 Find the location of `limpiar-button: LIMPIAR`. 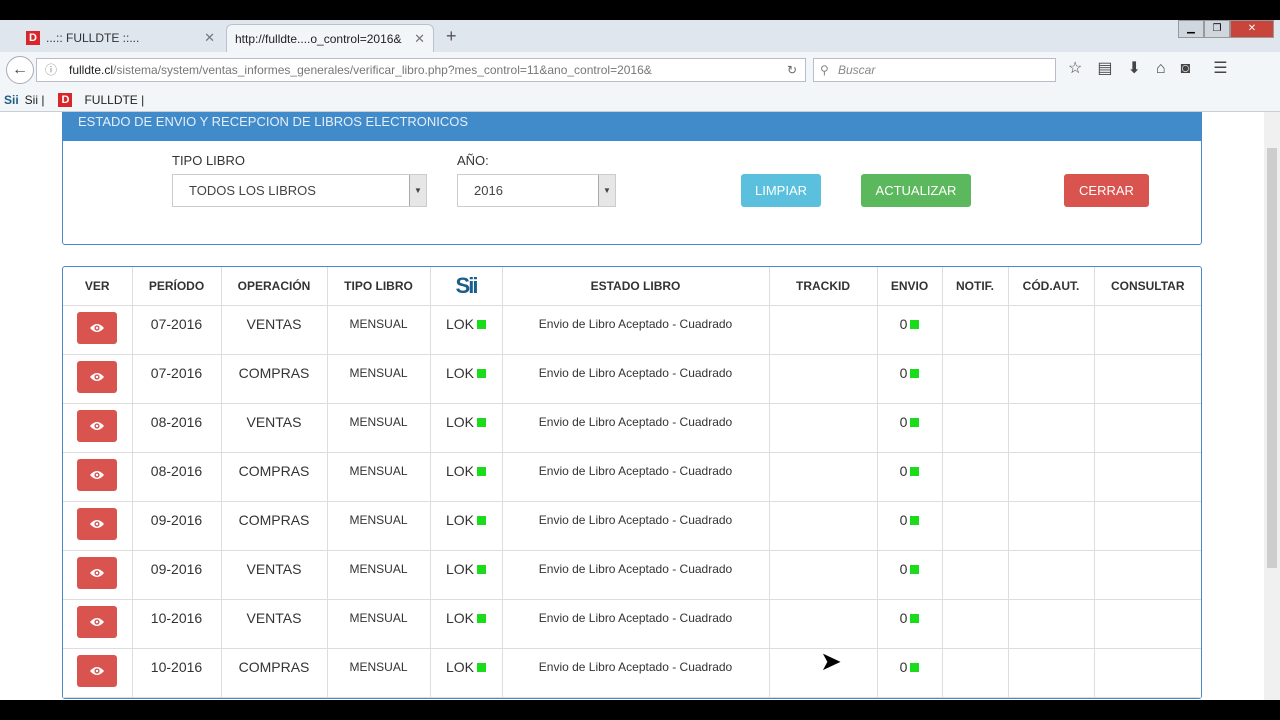

limpiar-button: LIMPIAR is located at coordinates (781, 190).